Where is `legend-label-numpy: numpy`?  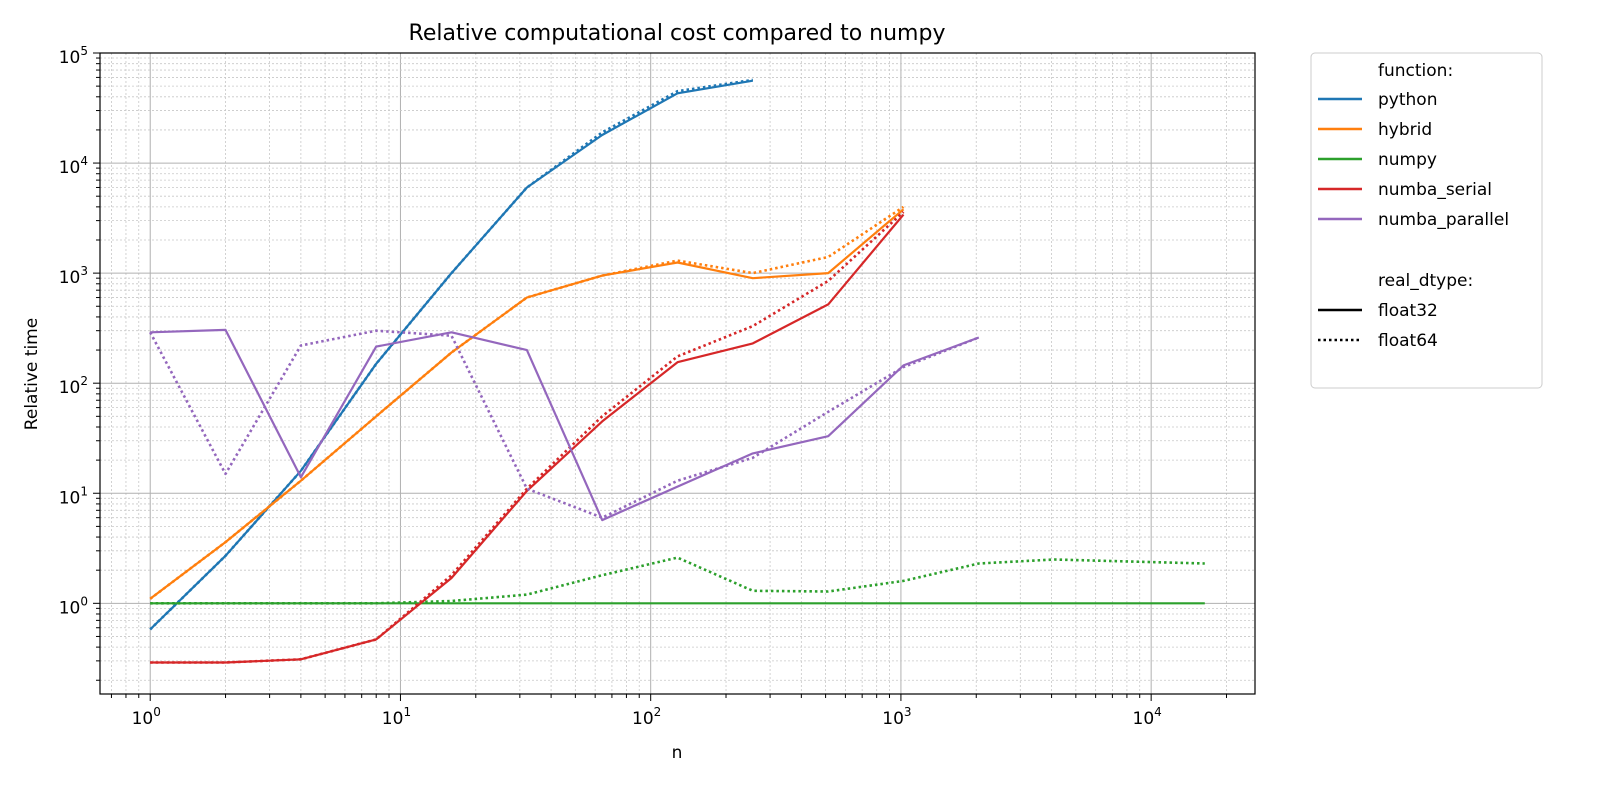 legend-label-numpy: numpy is located at coordinates (1407, 160).